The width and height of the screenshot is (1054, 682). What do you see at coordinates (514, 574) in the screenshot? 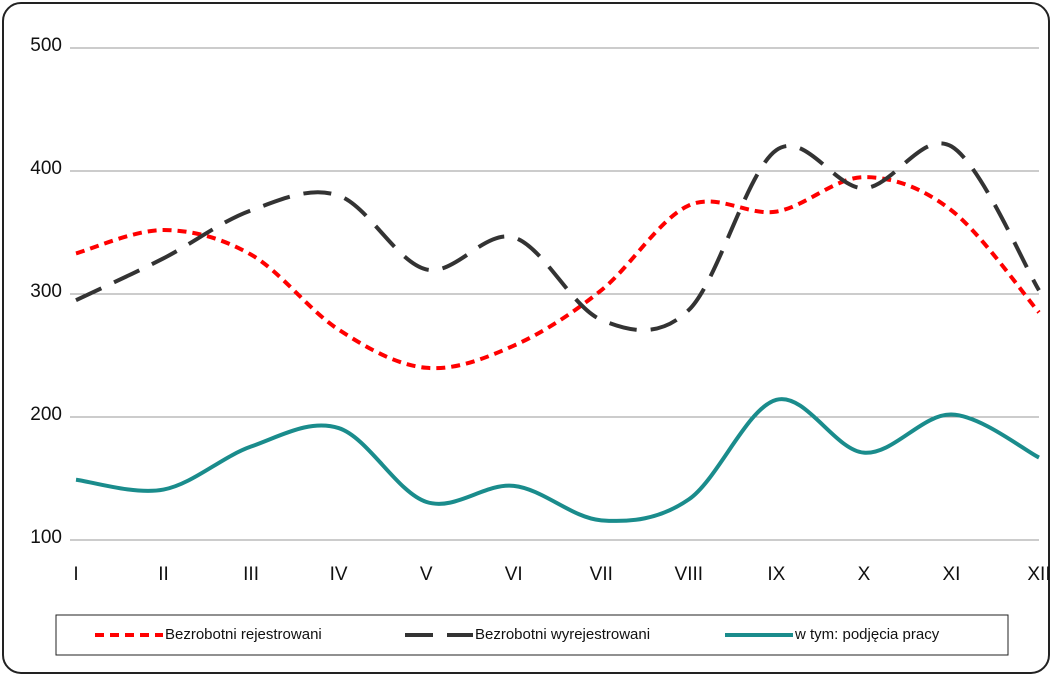
I see `x-tick-label: VI` at bounding box center [514, 574].